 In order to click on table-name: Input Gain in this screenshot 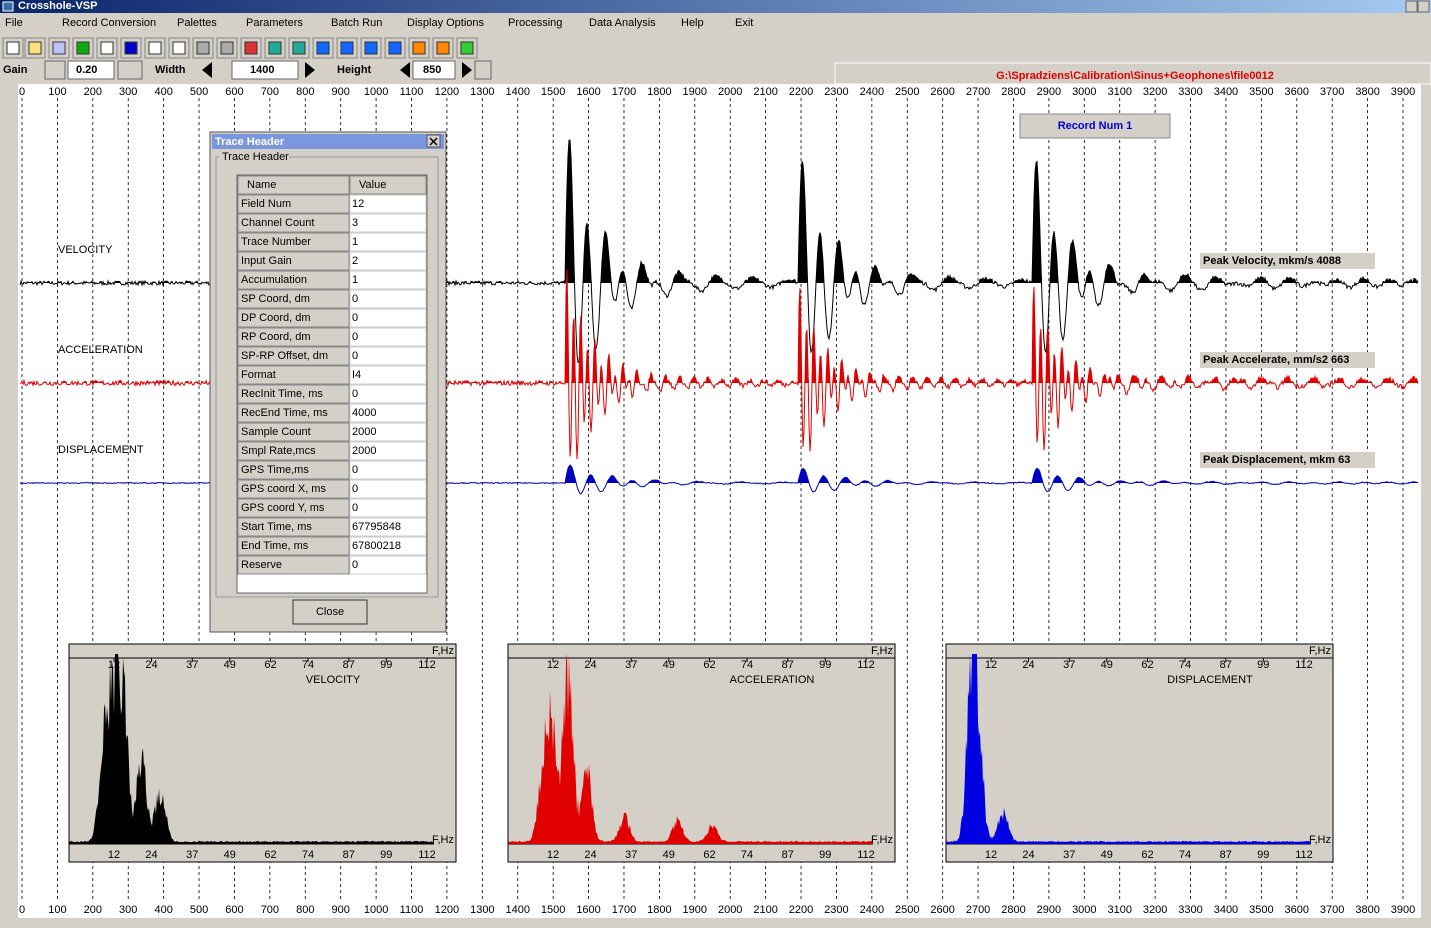, I will do `click(266, 261)`.